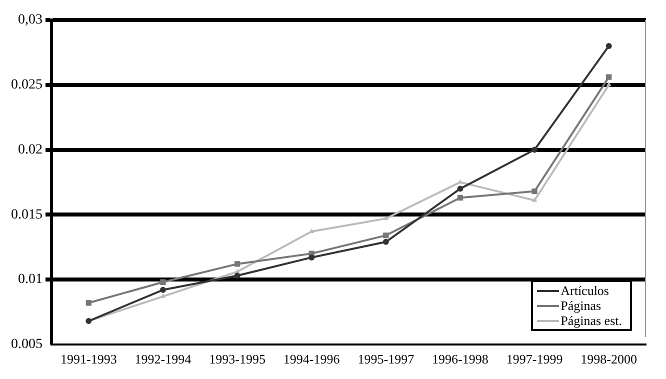 The width and height of the screenshot is (666, 379). Describe the element at coordinates (30, 280) in the screenshot. I see `y-tick-label: 0.01` at that location.